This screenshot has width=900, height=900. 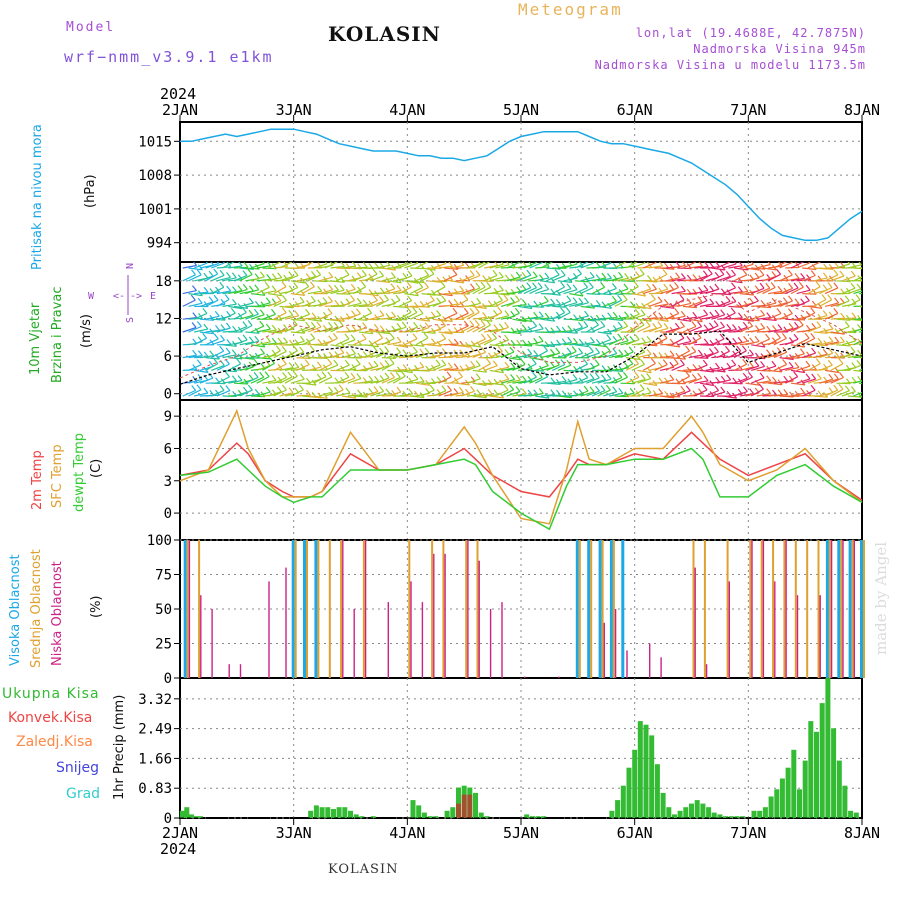 I want to click on precipitation-ytick-label: 0.83, so click(x=155, y=789).